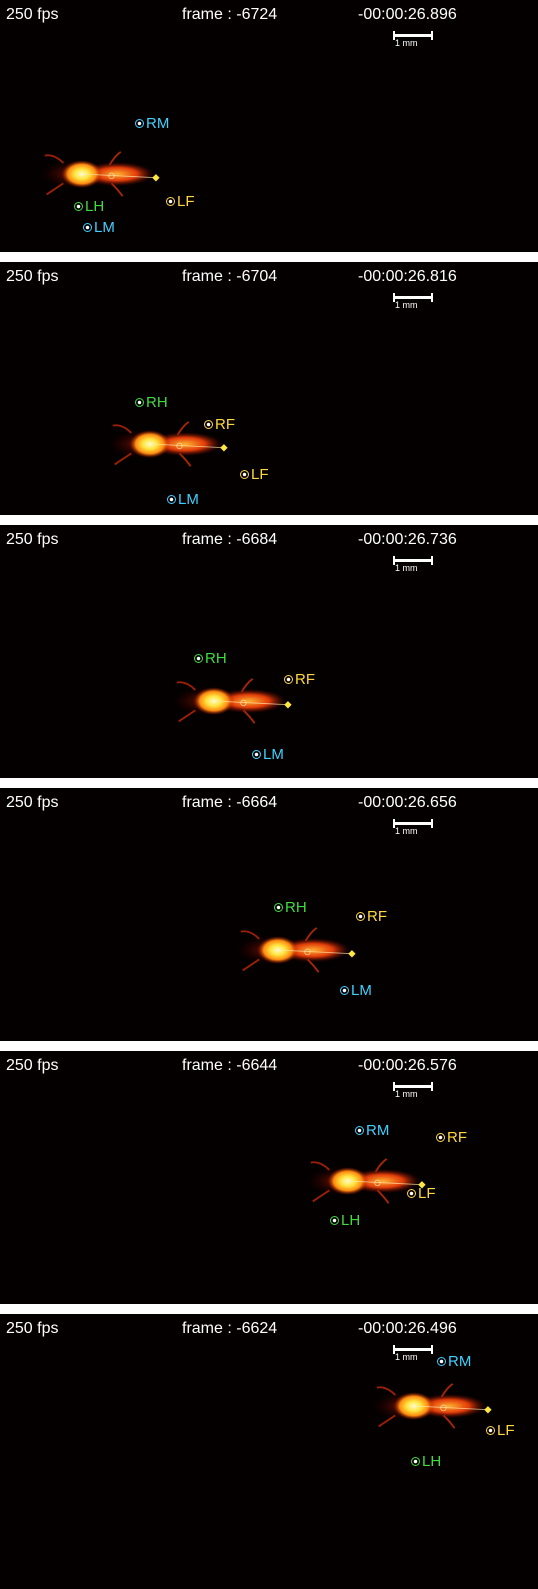 The width and height of the screenshot is (538, 1589). What do you see at coordinates (407, 802) in the screenshot?
I see `timestamp: -00:00:26.656` at bounding box center [407, 802].